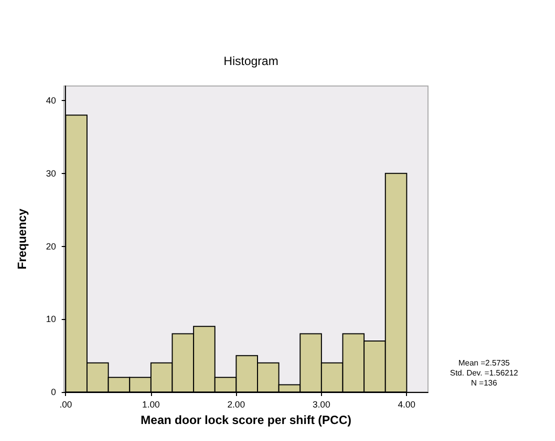  What do you see at coordinates (53, 392) in the screenshot?
I see `y-tick-label: 0` at bounding box center [53, 392].